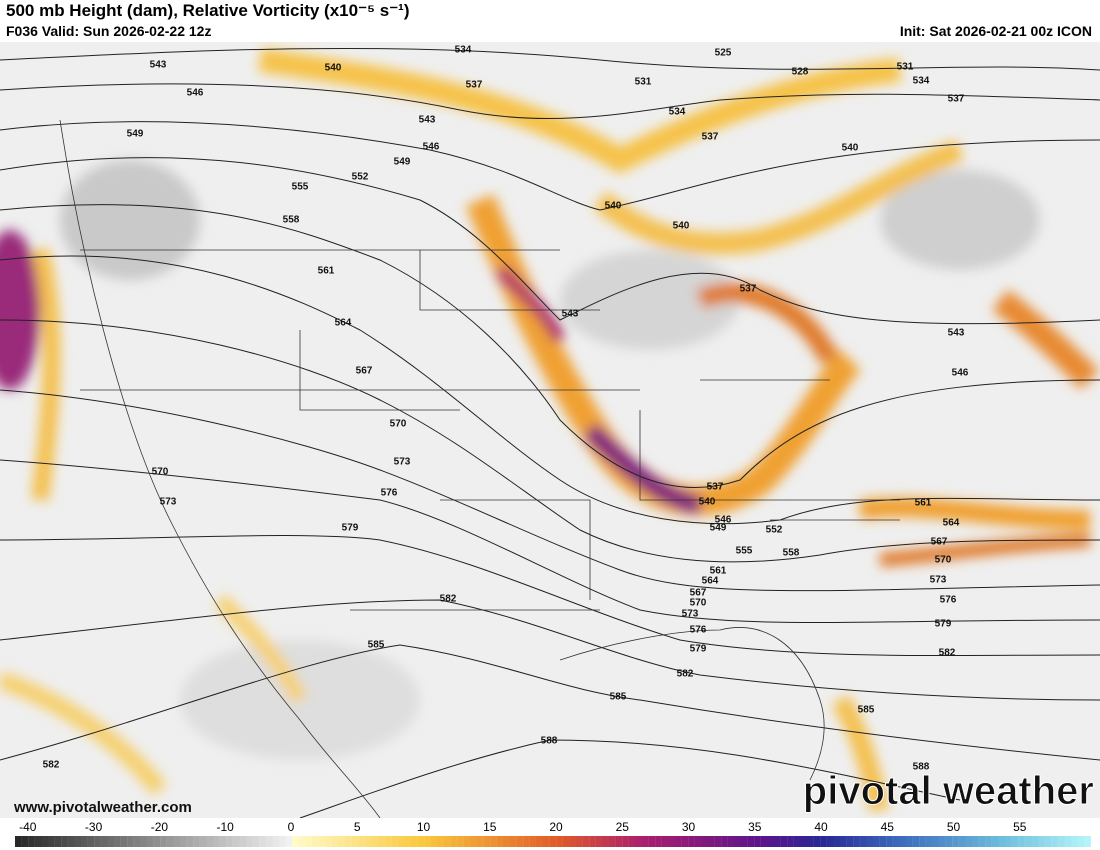 The width and height of the screenshot is (1100, 850). What do you see at coordinates (102, 807) in the screenshot?
I see `website: www.pivotalweather.com` at bounding box center [102, 807].